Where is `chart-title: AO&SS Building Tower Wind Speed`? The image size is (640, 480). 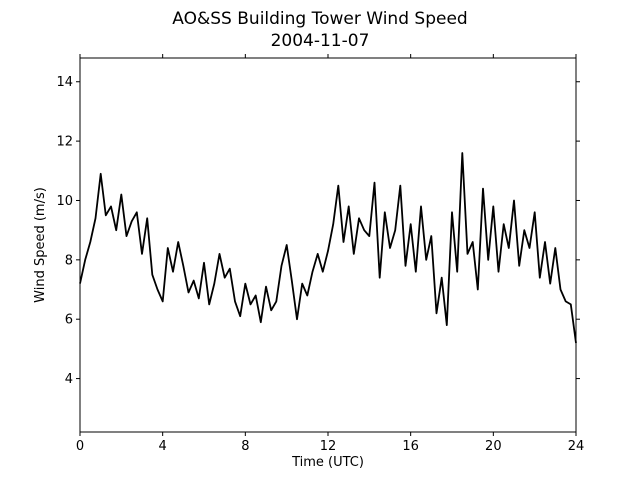
chart-title: AO&SS Building Tower Wind Speed is located at coordinates (319, 19).